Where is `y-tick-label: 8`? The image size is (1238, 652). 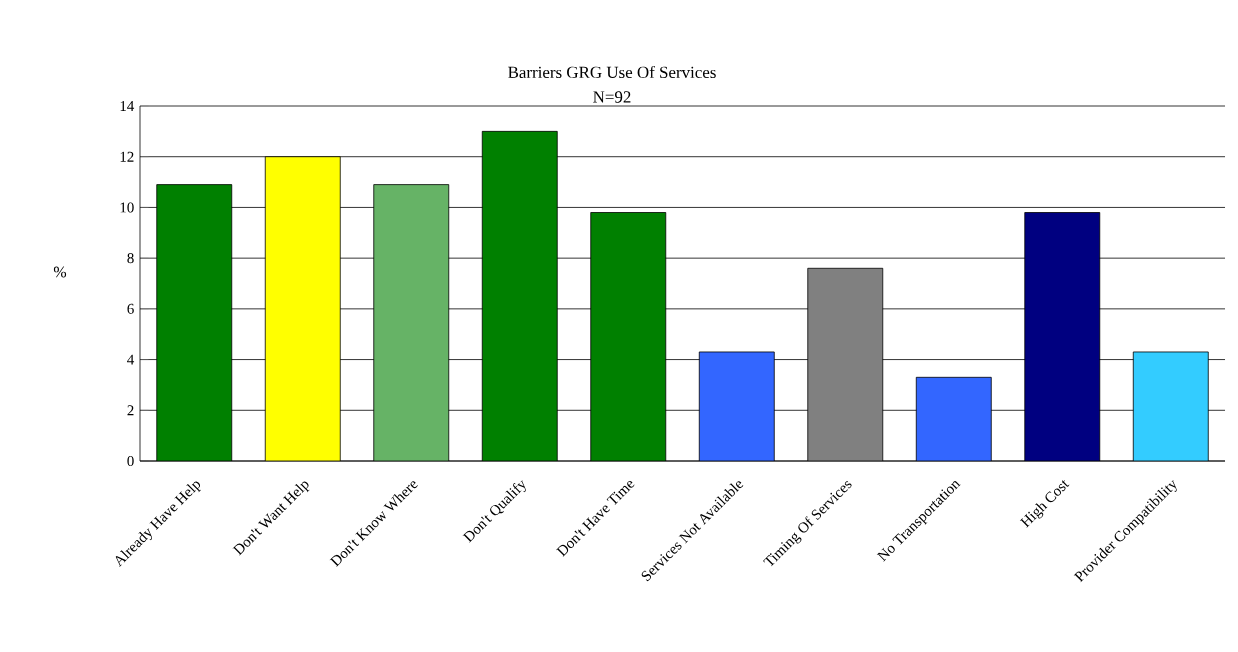 y-tick-label: 8 is located at coordinates (130, 258).